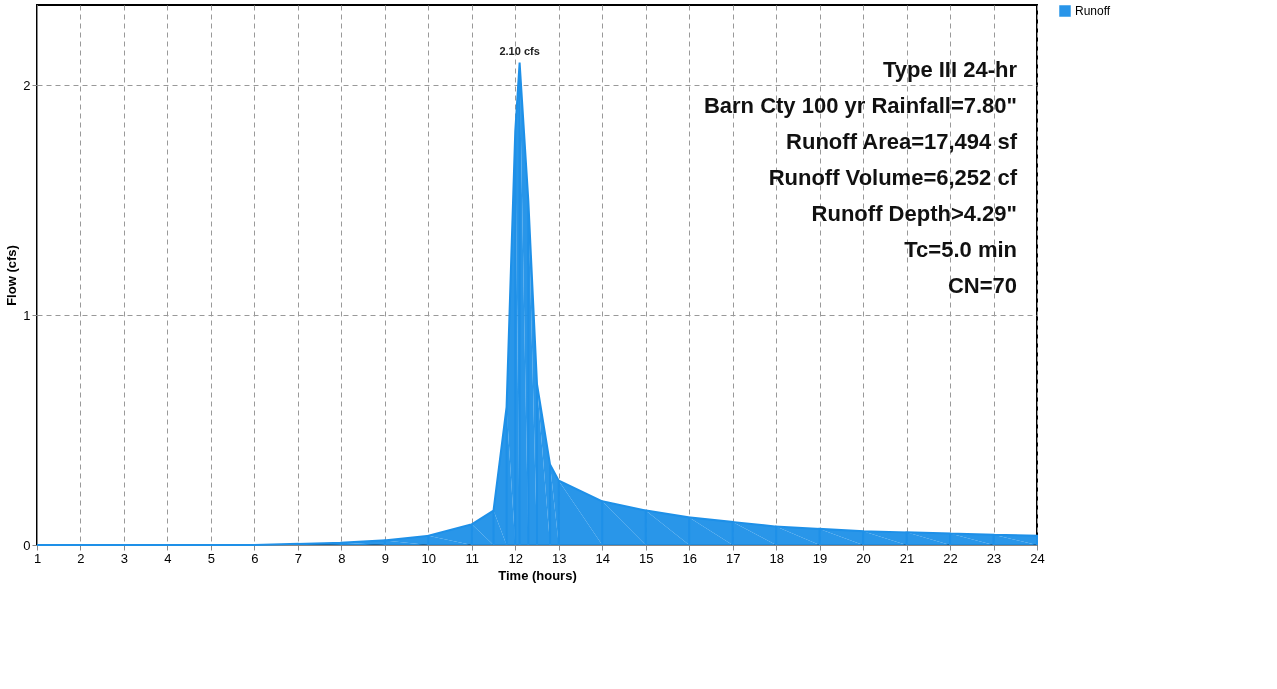 This screenshot has width=1277, height=689. What do you see at coordinates (124, 558) in the screenshot?
I see `x-tick-label: 3` at bounding box center [124, 558].